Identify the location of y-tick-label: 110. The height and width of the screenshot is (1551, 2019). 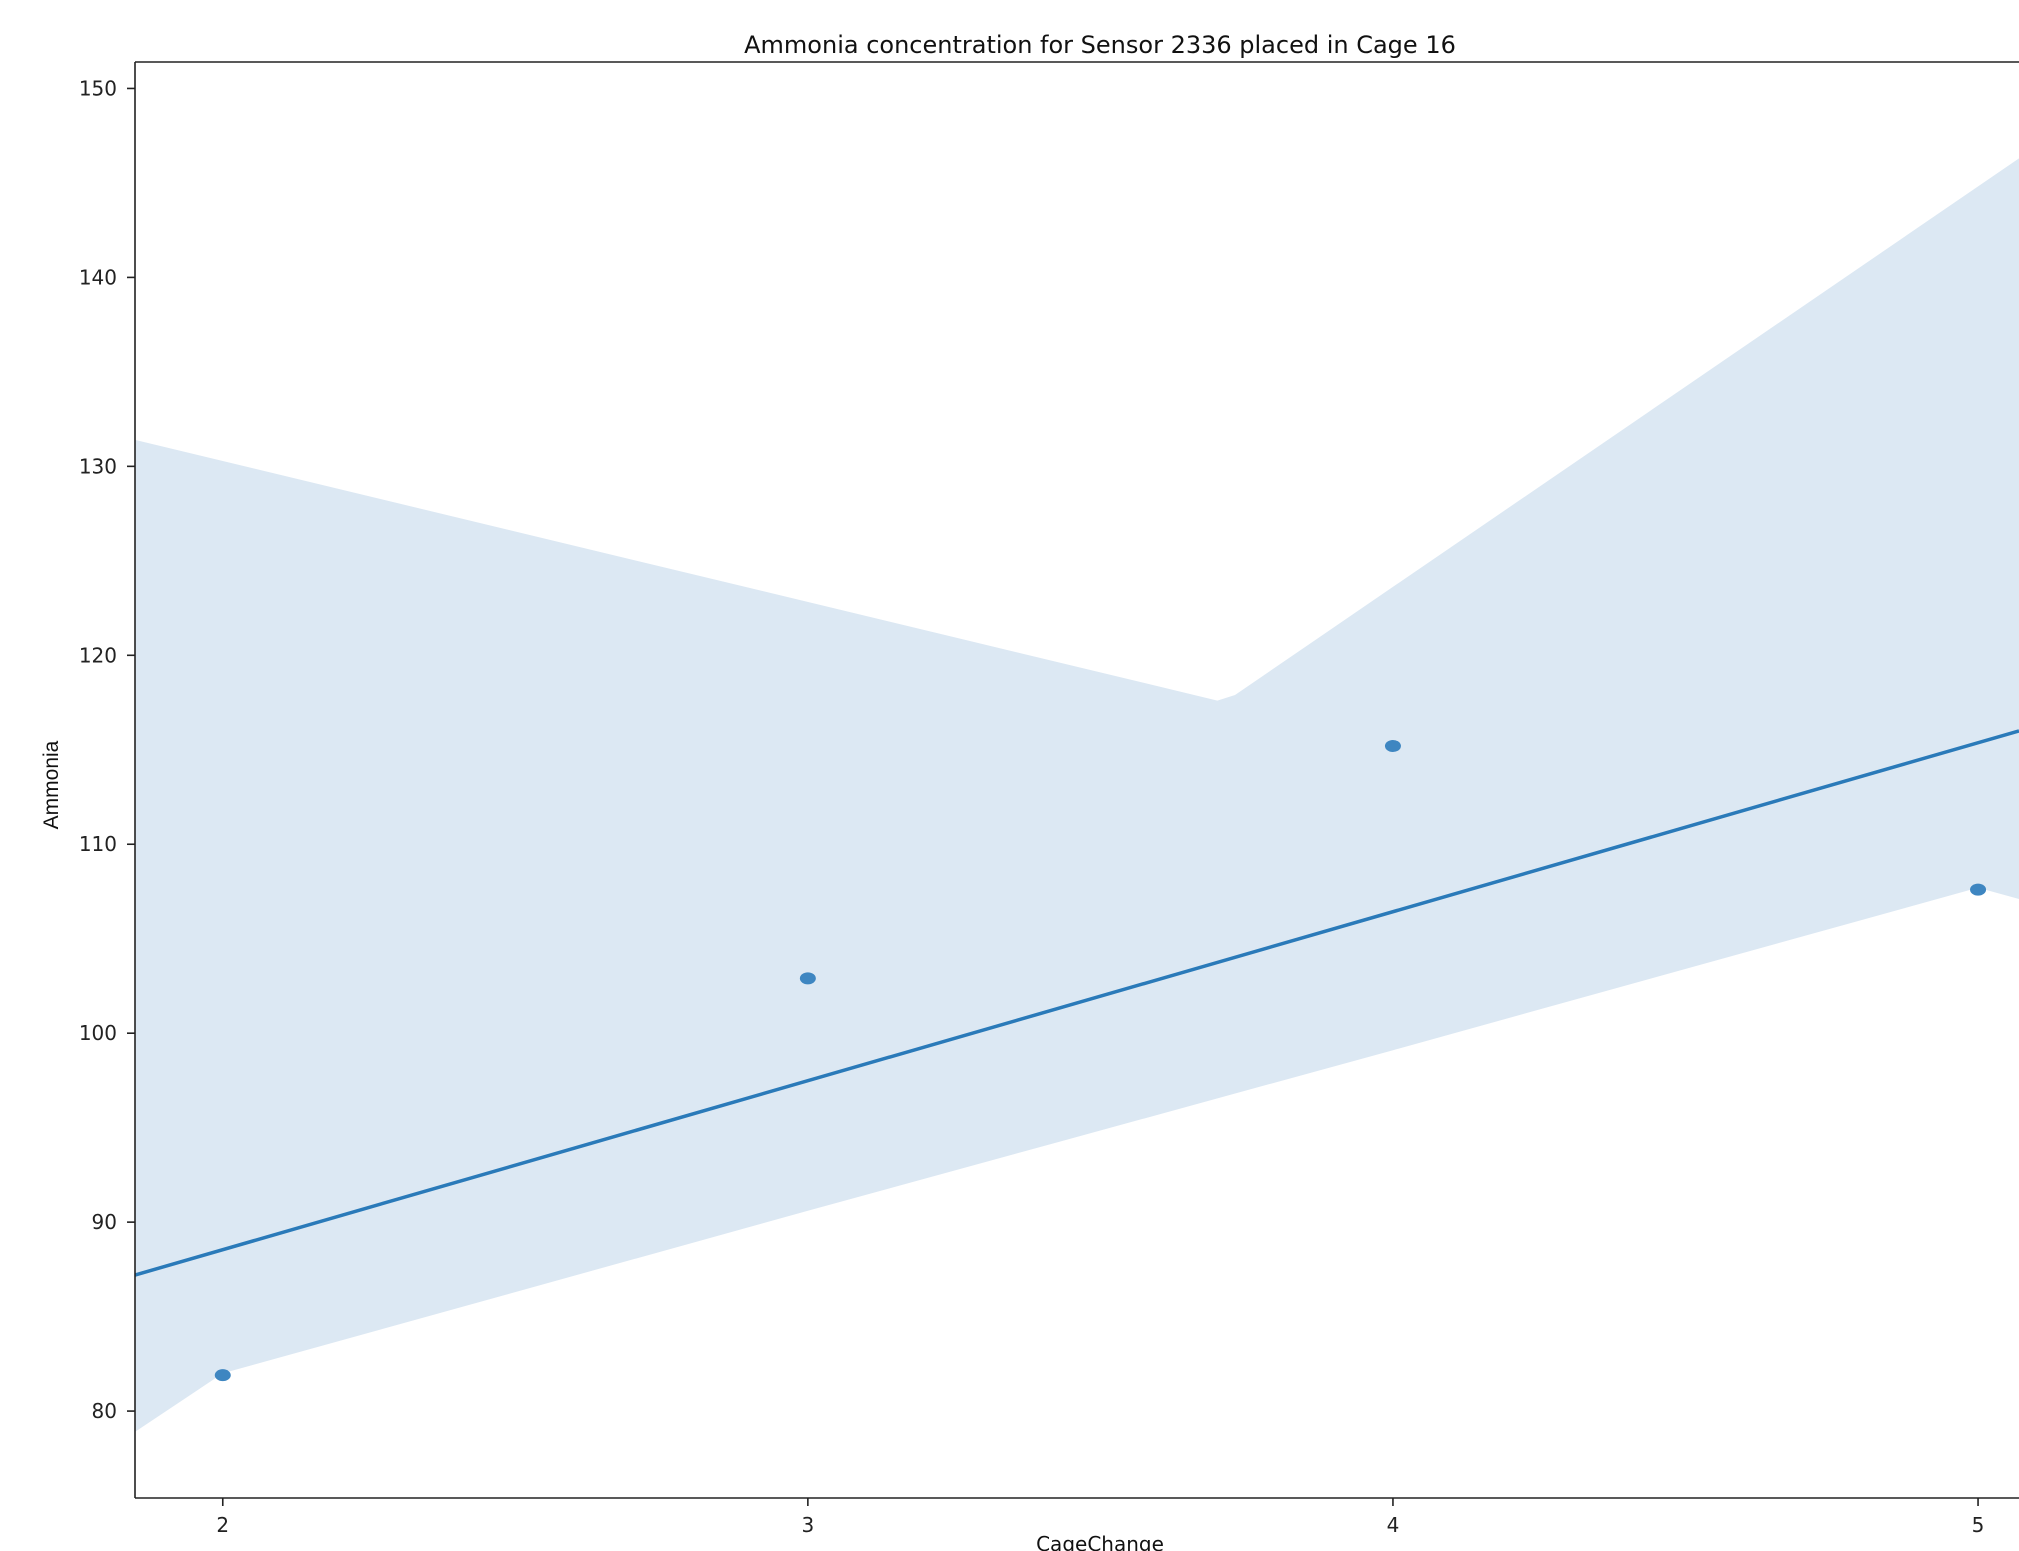
(98, 844).